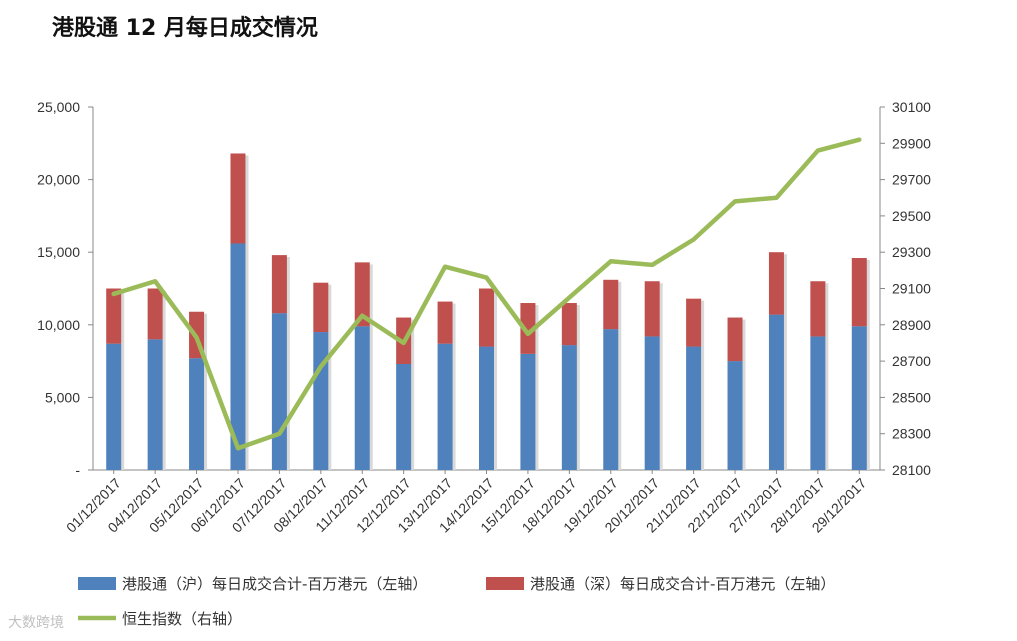  What do you see at coordinates (58, 325) in the screenshot?
I see `left-tick-label: 10,000` at bounding box center [58, 325].